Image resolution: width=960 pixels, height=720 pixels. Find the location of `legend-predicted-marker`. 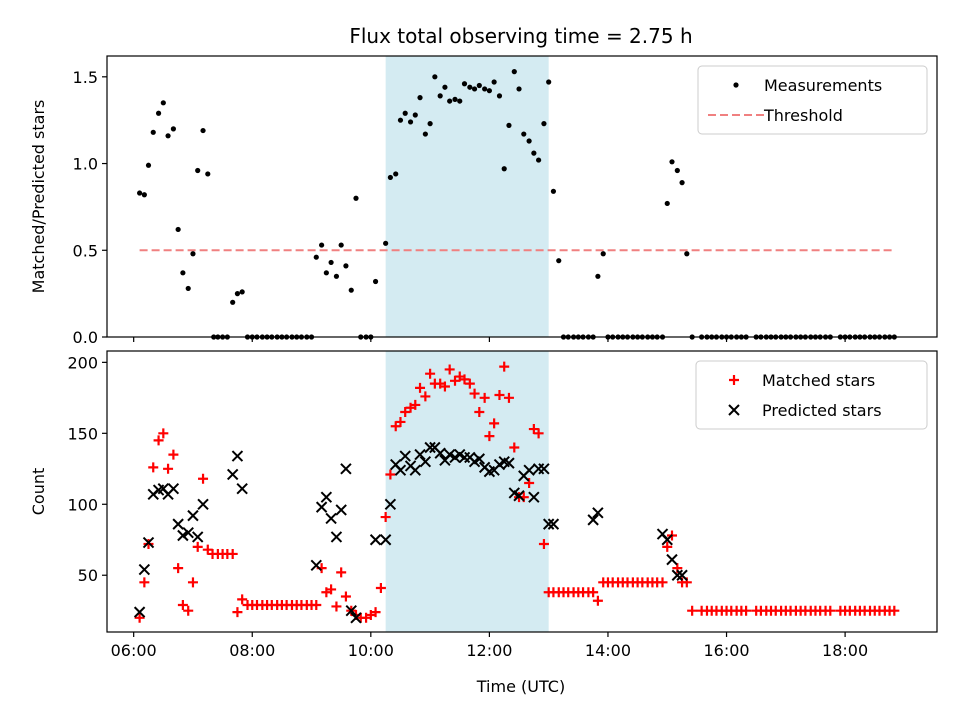

legend-predicted-marker is located at coordinates (734, 410).